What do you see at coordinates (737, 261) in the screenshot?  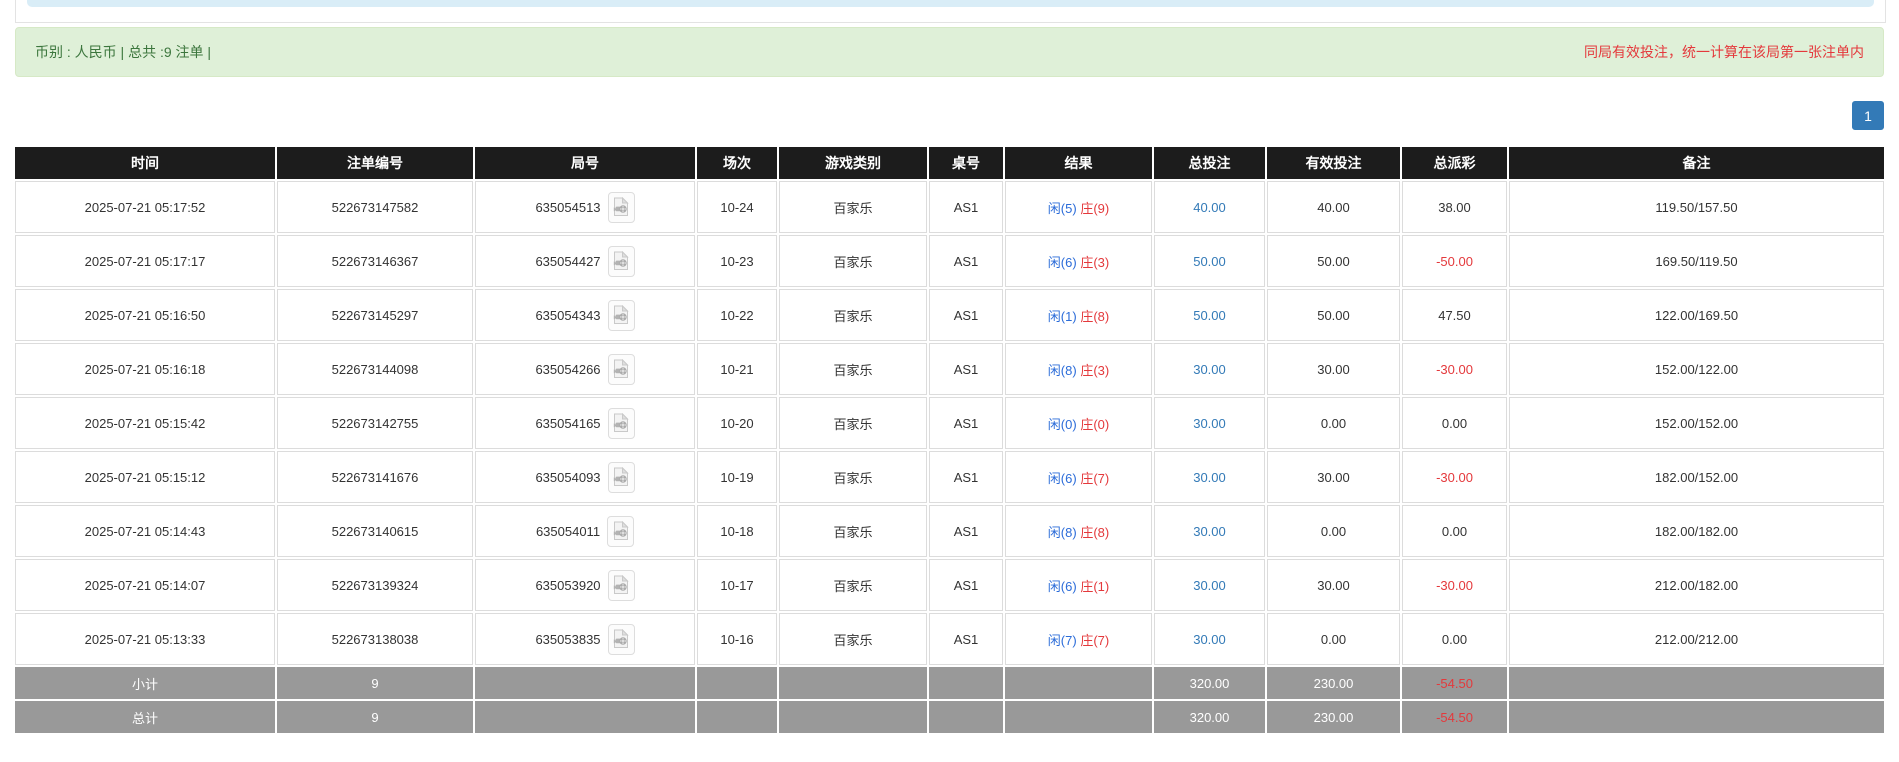 I see `cell-session: 10-23` at bounding box center [737, 261].